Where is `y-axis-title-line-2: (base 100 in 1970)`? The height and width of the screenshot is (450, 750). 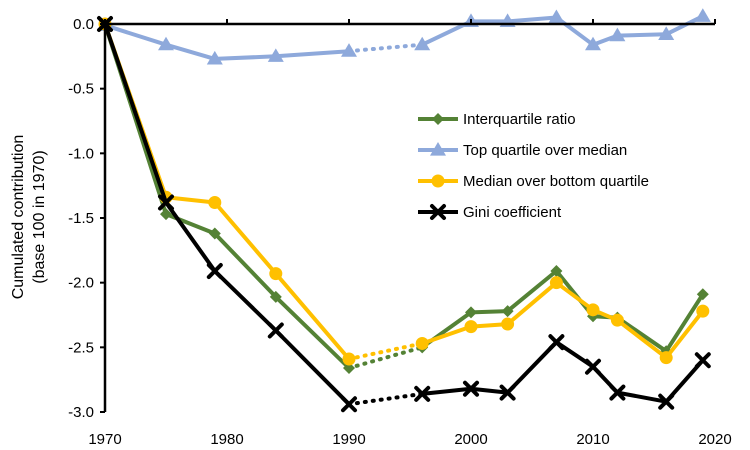 y-axis-title-line-2: (base 100 in 1970) is located at coordinates (39, 216).